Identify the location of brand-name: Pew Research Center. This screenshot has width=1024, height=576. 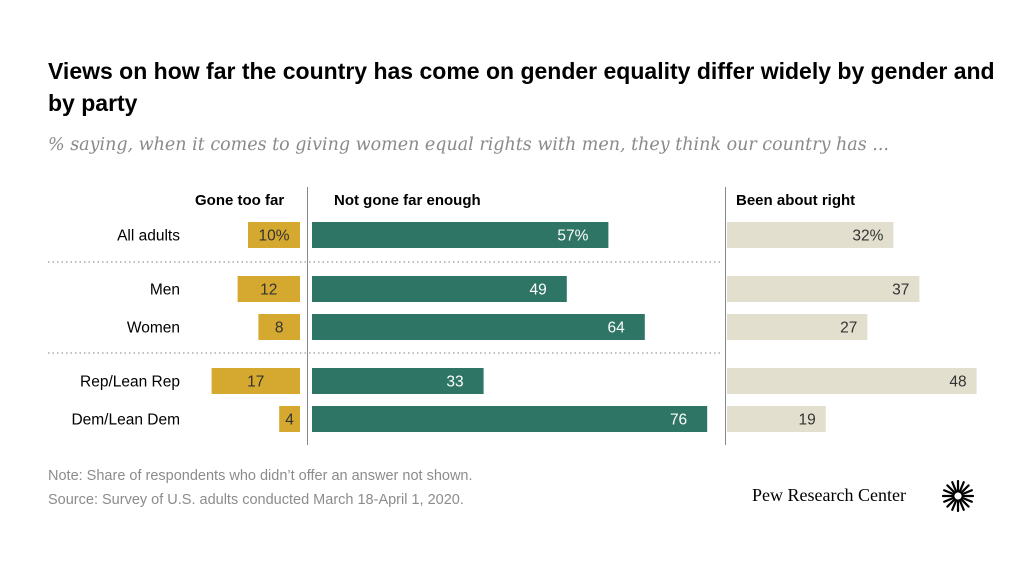
(829, 495).